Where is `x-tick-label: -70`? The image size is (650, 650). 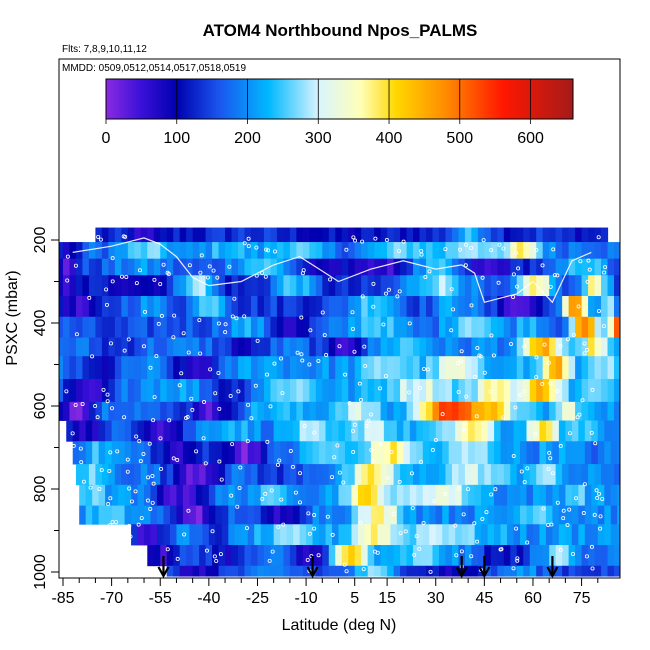
x-tick-label: -70 is located at coordinates (111, 598).